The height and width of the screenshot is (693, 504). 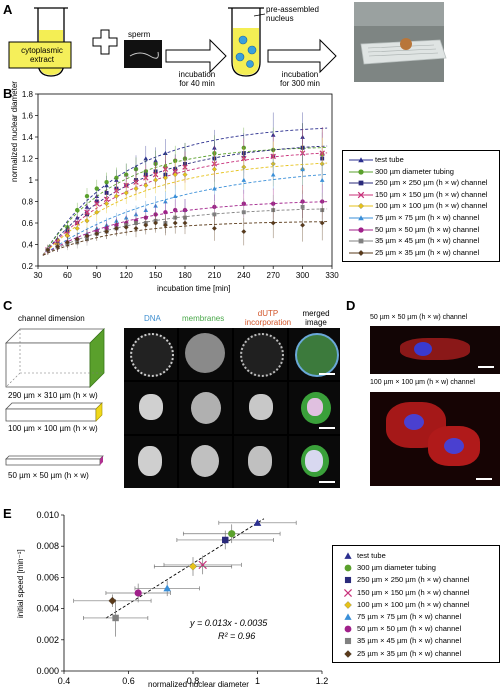 What do you see at coordinates (28, 94) in the screenshot?
I see `y-tick-label: 1.8` at bounding box center [28, 94].